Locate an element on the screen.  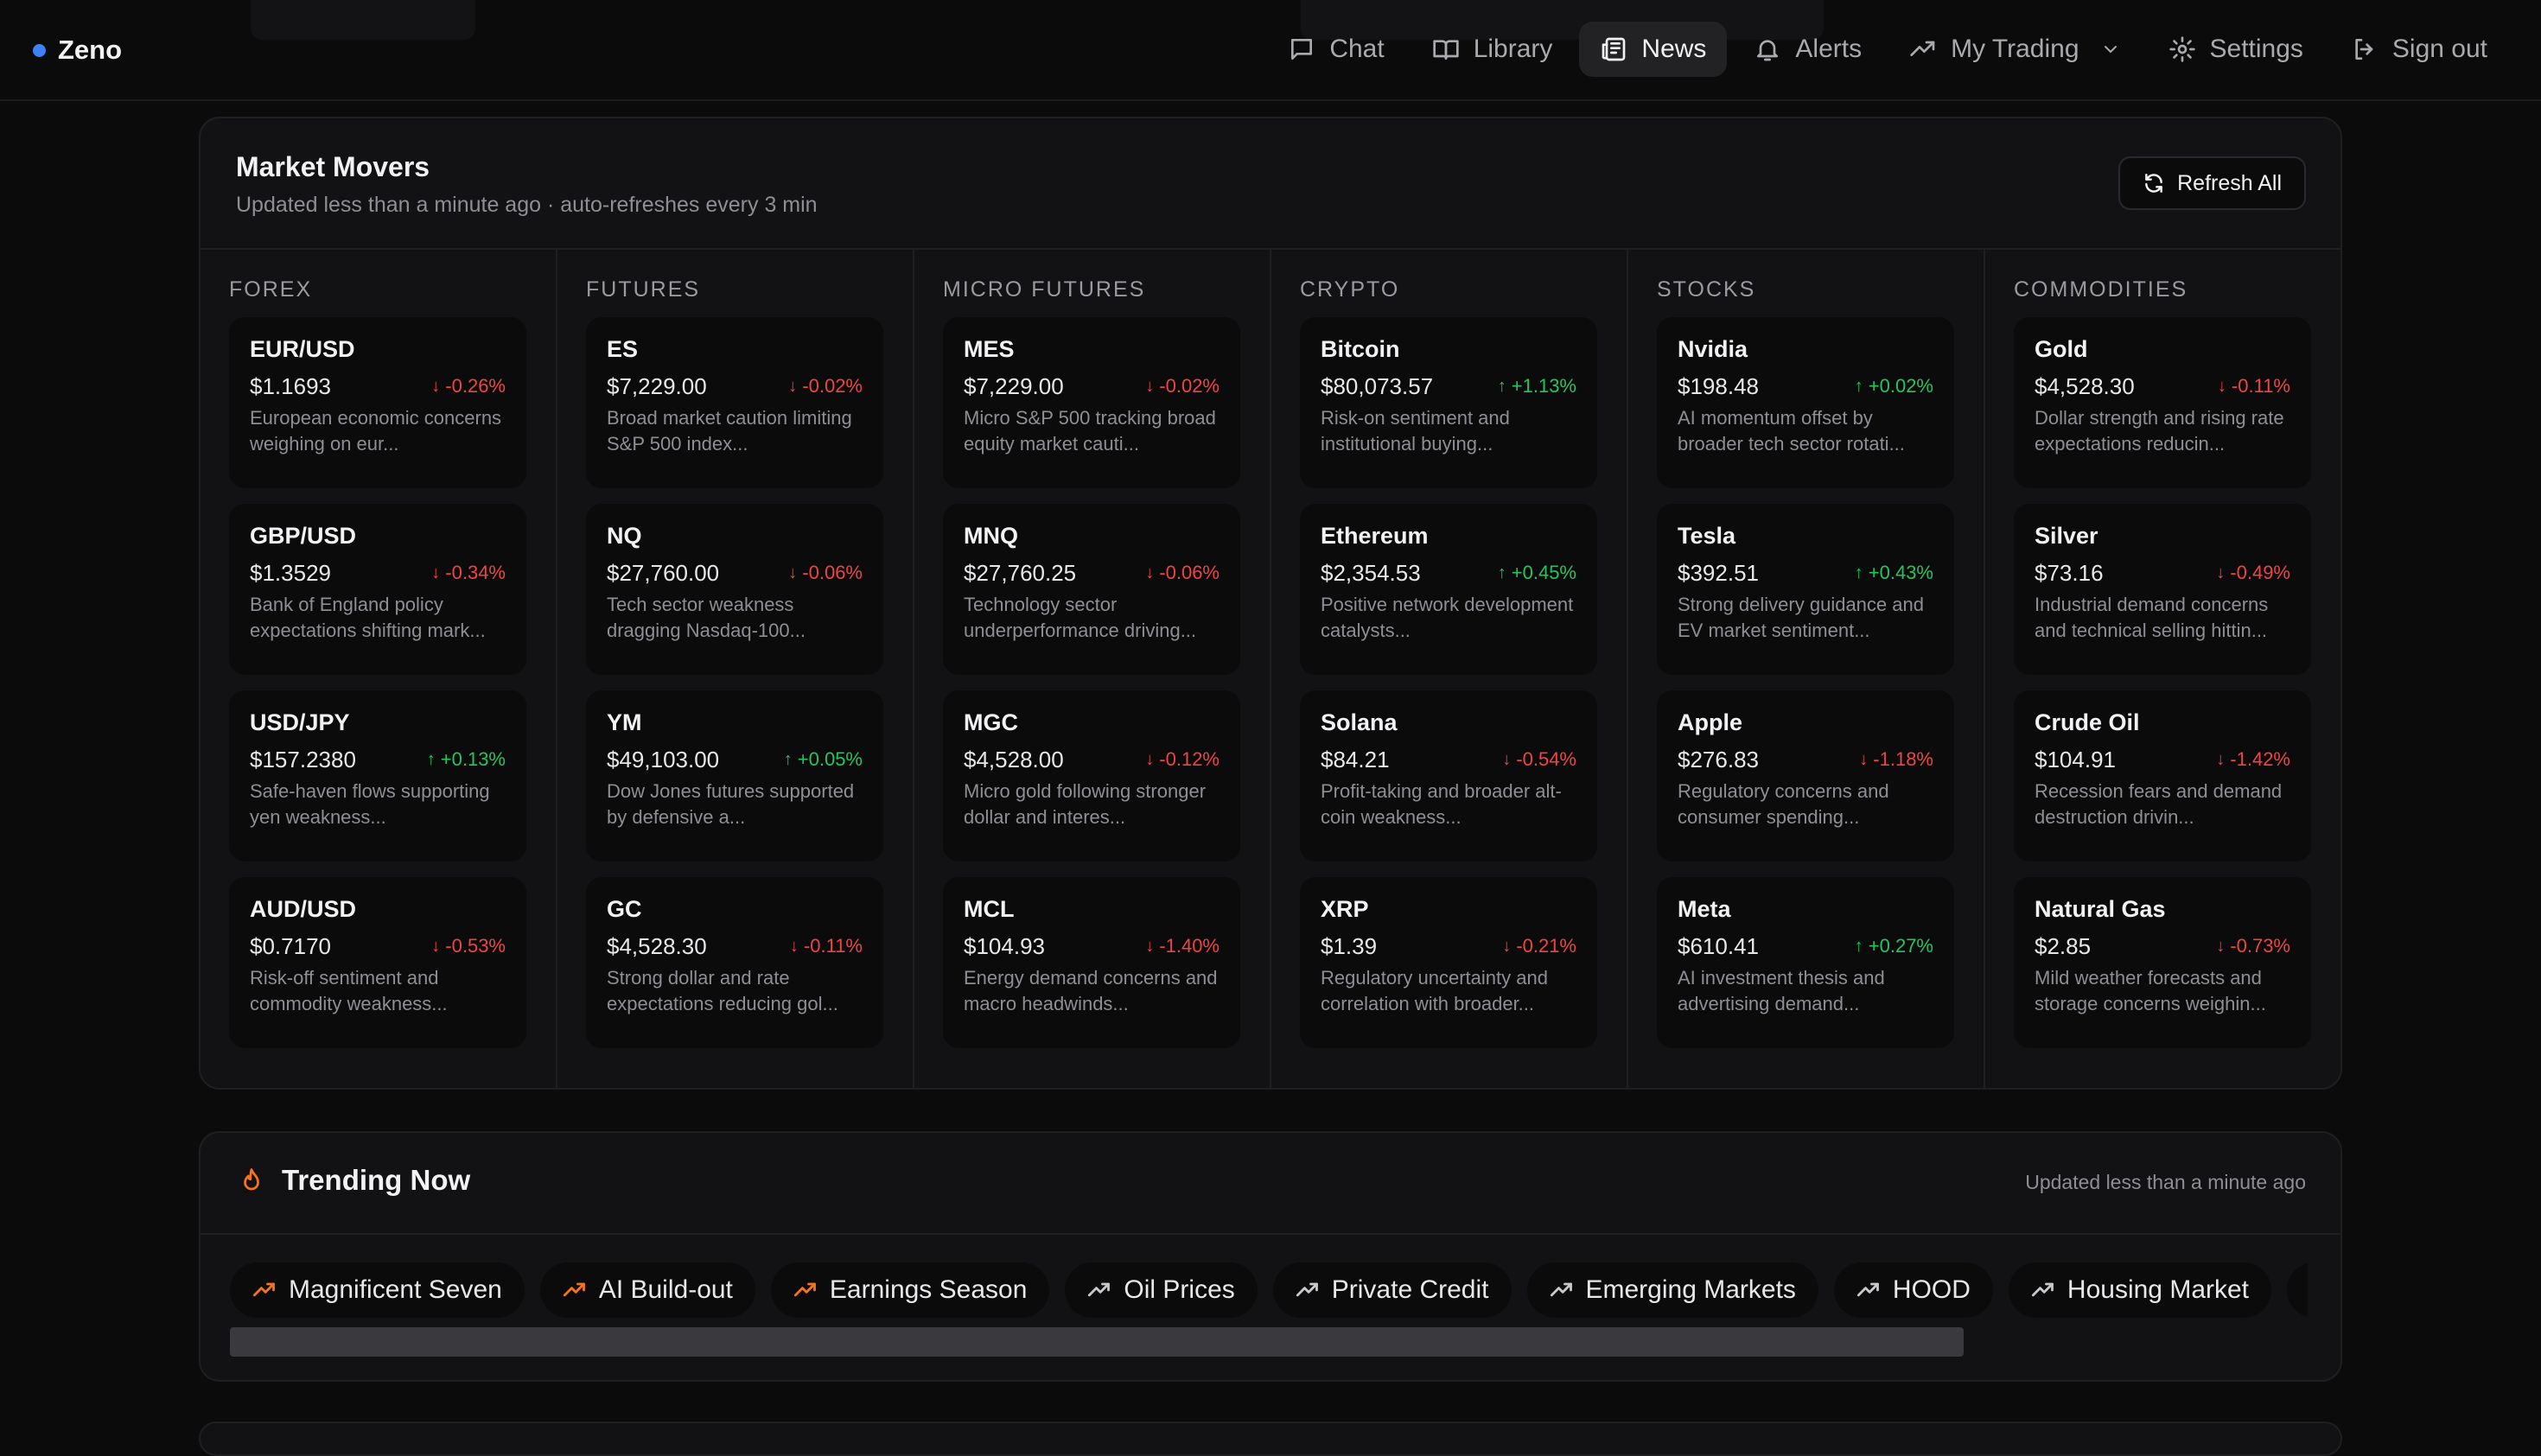
nav-item-label: My Trading is located at coordinates (2015, 49).